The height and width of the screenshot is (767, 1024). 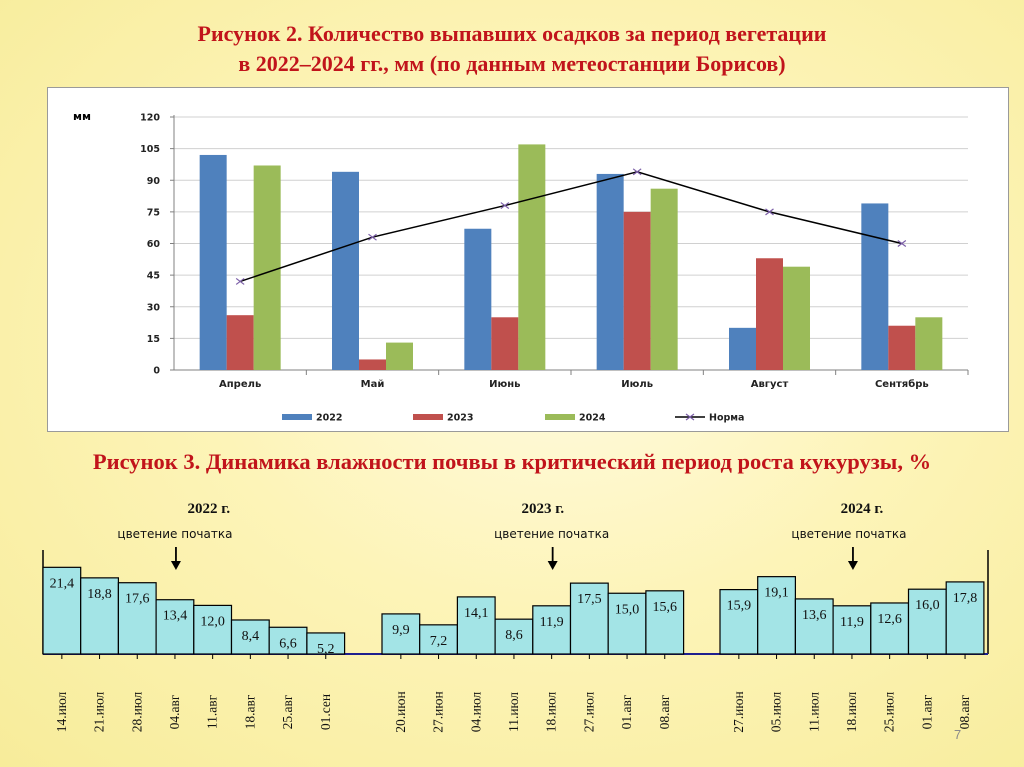 What do you see at coordinates (136, 711) in the screenshot?
I see `x-date-label: 28.июл` at bounding box center [136, 711].